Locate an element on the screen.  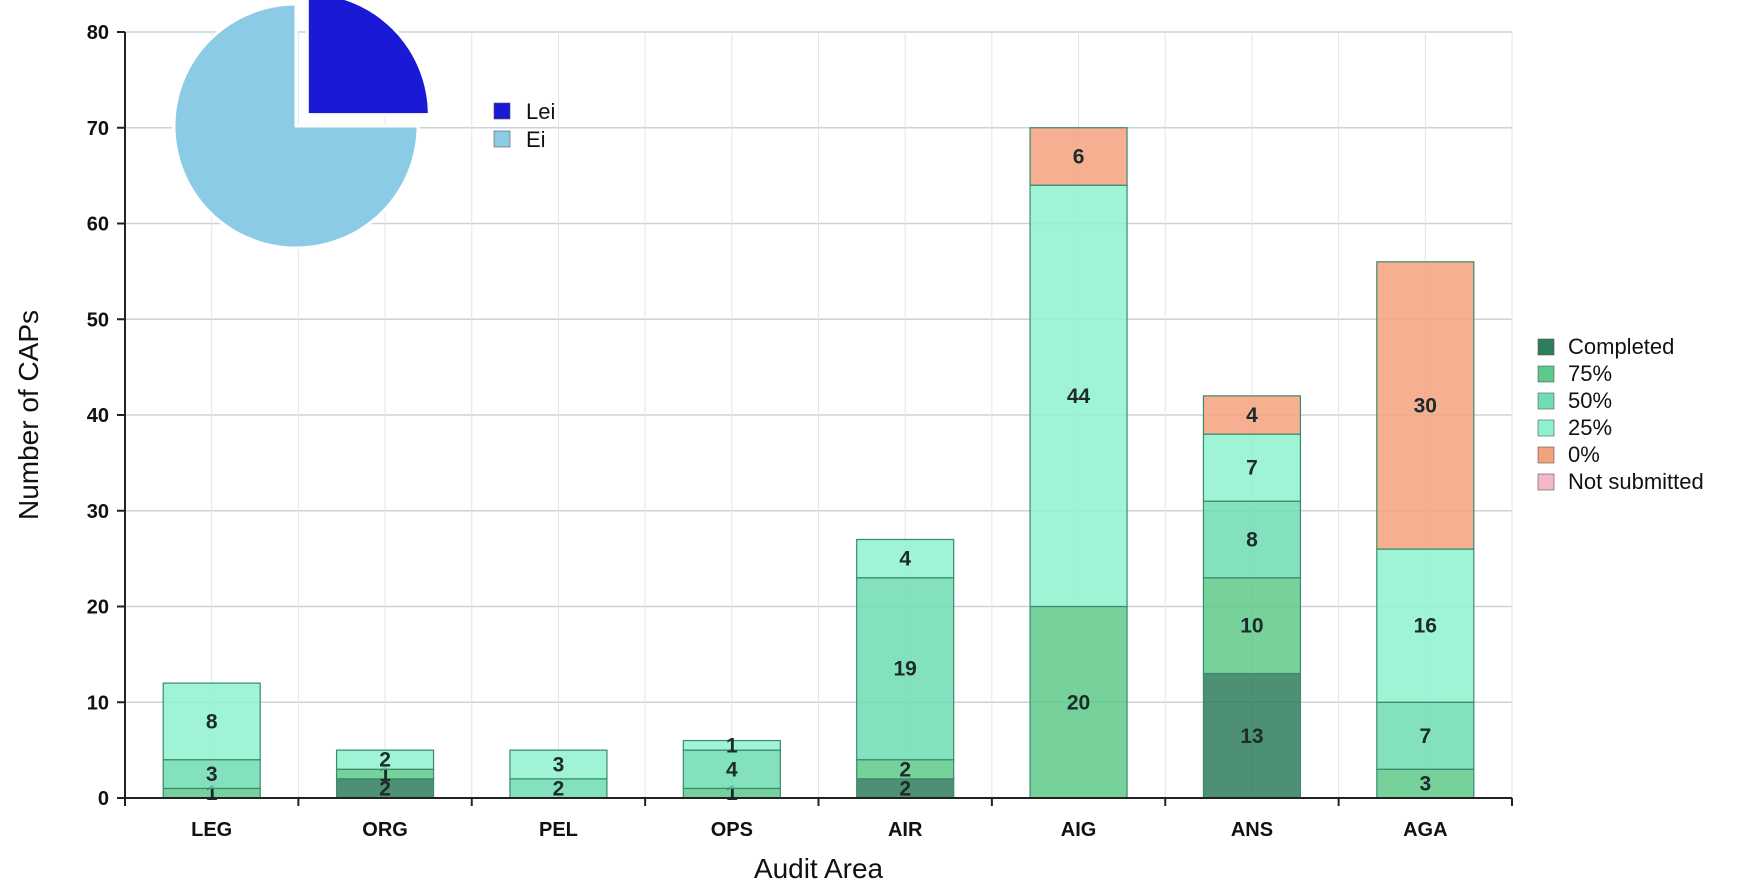
bar-segment-label: 13 is located at coordinates (1251, 736).